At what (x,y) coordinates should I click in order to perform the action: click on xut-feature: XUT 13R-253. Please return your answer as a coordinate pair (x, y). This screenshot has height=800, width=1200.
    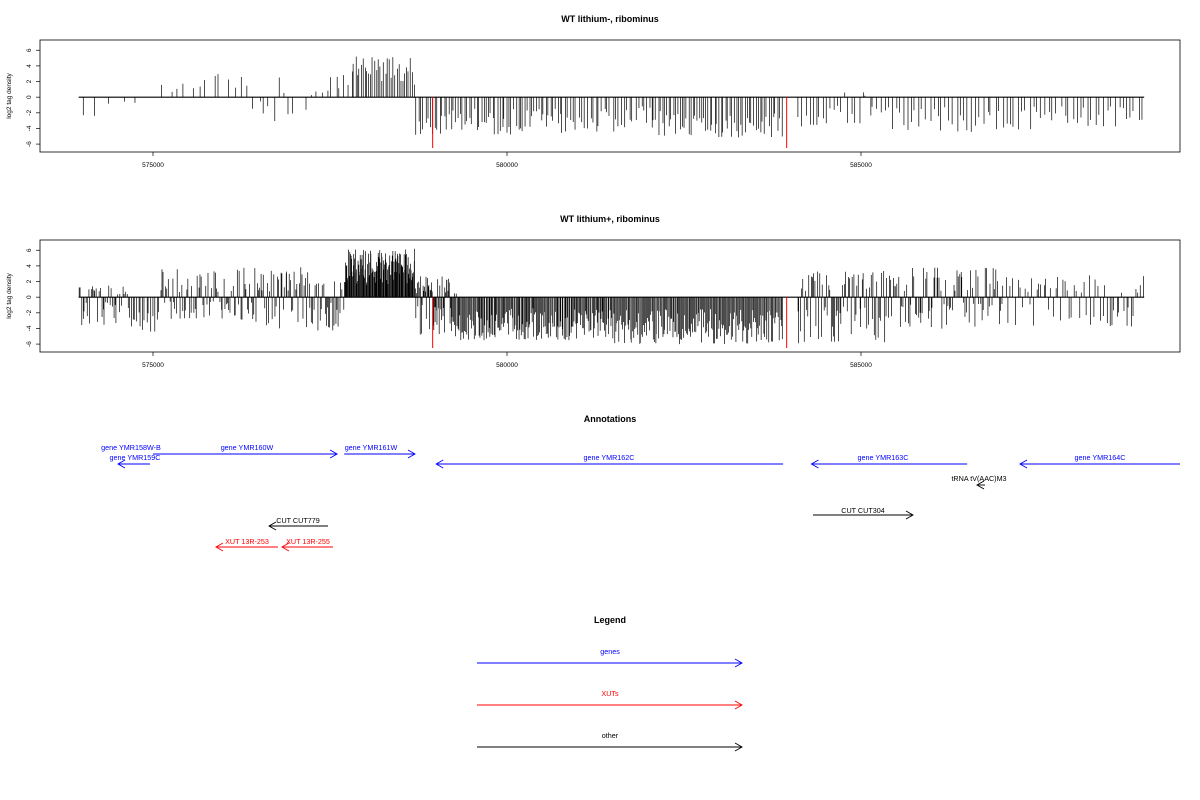
    Looking at the image, I should click on (246, 544).